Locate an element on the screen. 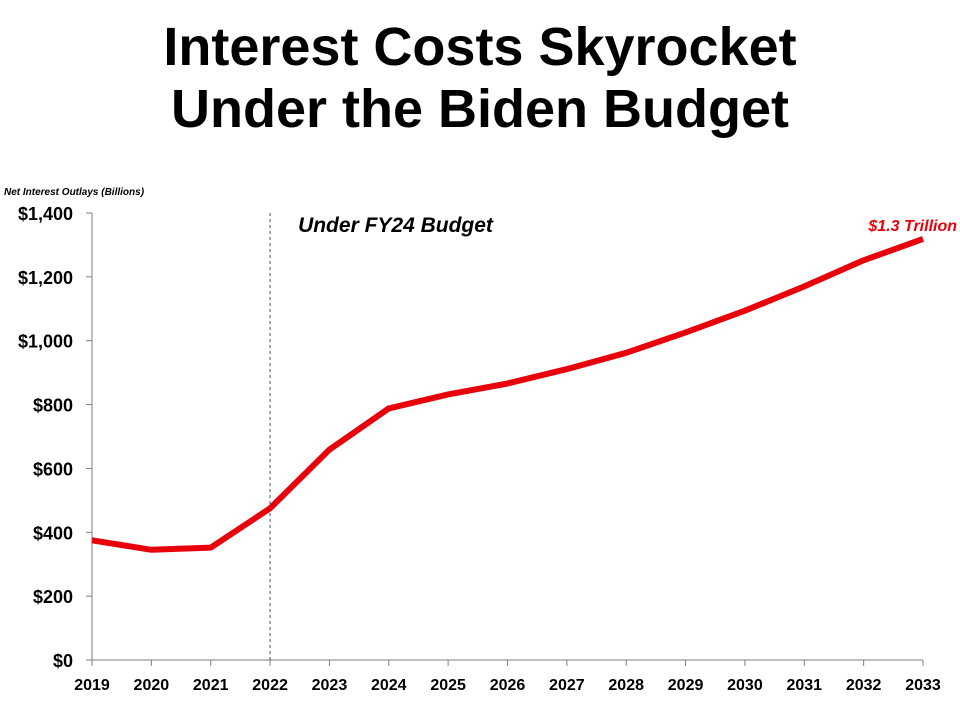  x-tick-label: 2032 is located at coordinates (864, 685).